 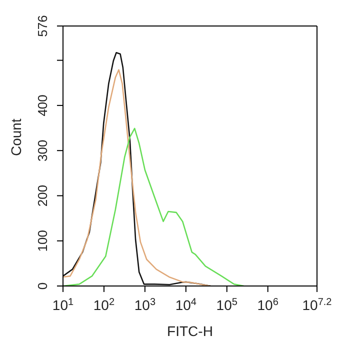 What do you see at coordinates (42, 195) in the screenshot?
I see `y-tick-label: 200` at bounding box center [42, 195].